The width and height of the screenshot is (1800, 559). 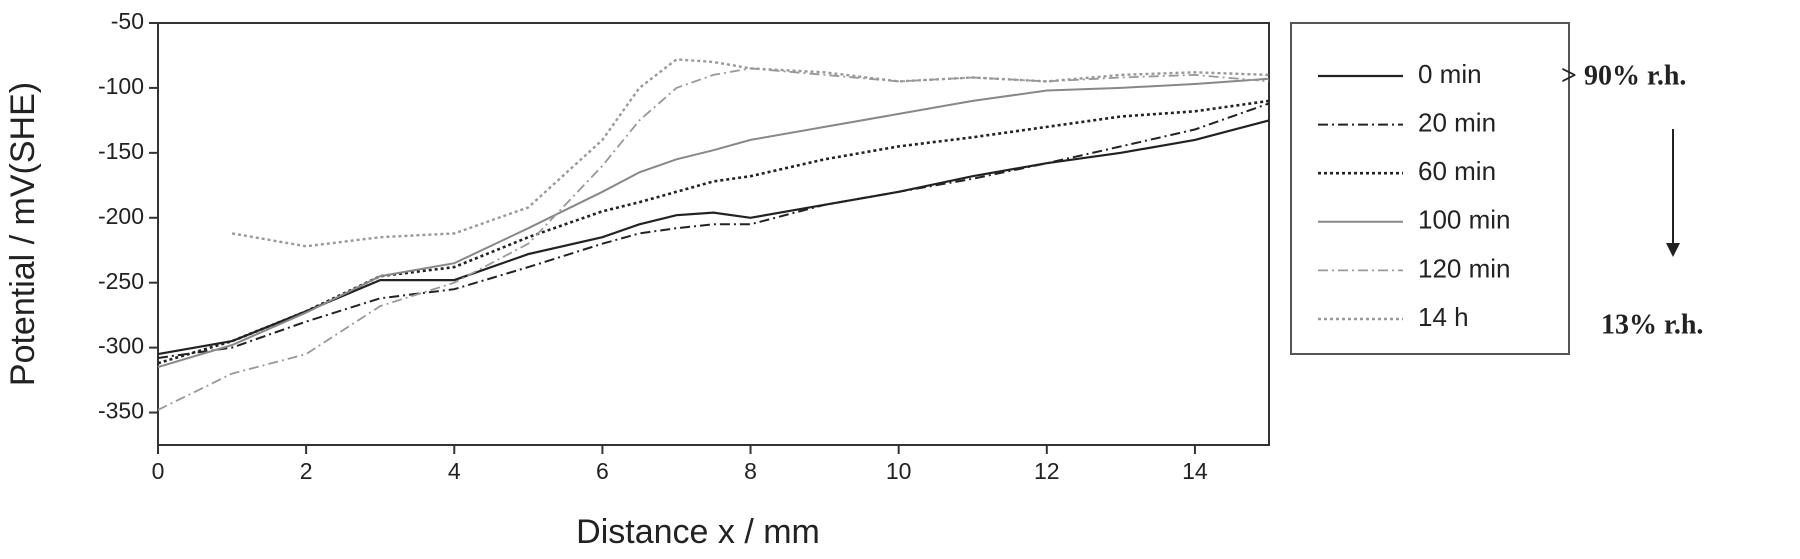 What do you see at coordinates (1047, 471) in the screenshot?
I see `x-tick-label: 12` at bounding box center [1047, 471].